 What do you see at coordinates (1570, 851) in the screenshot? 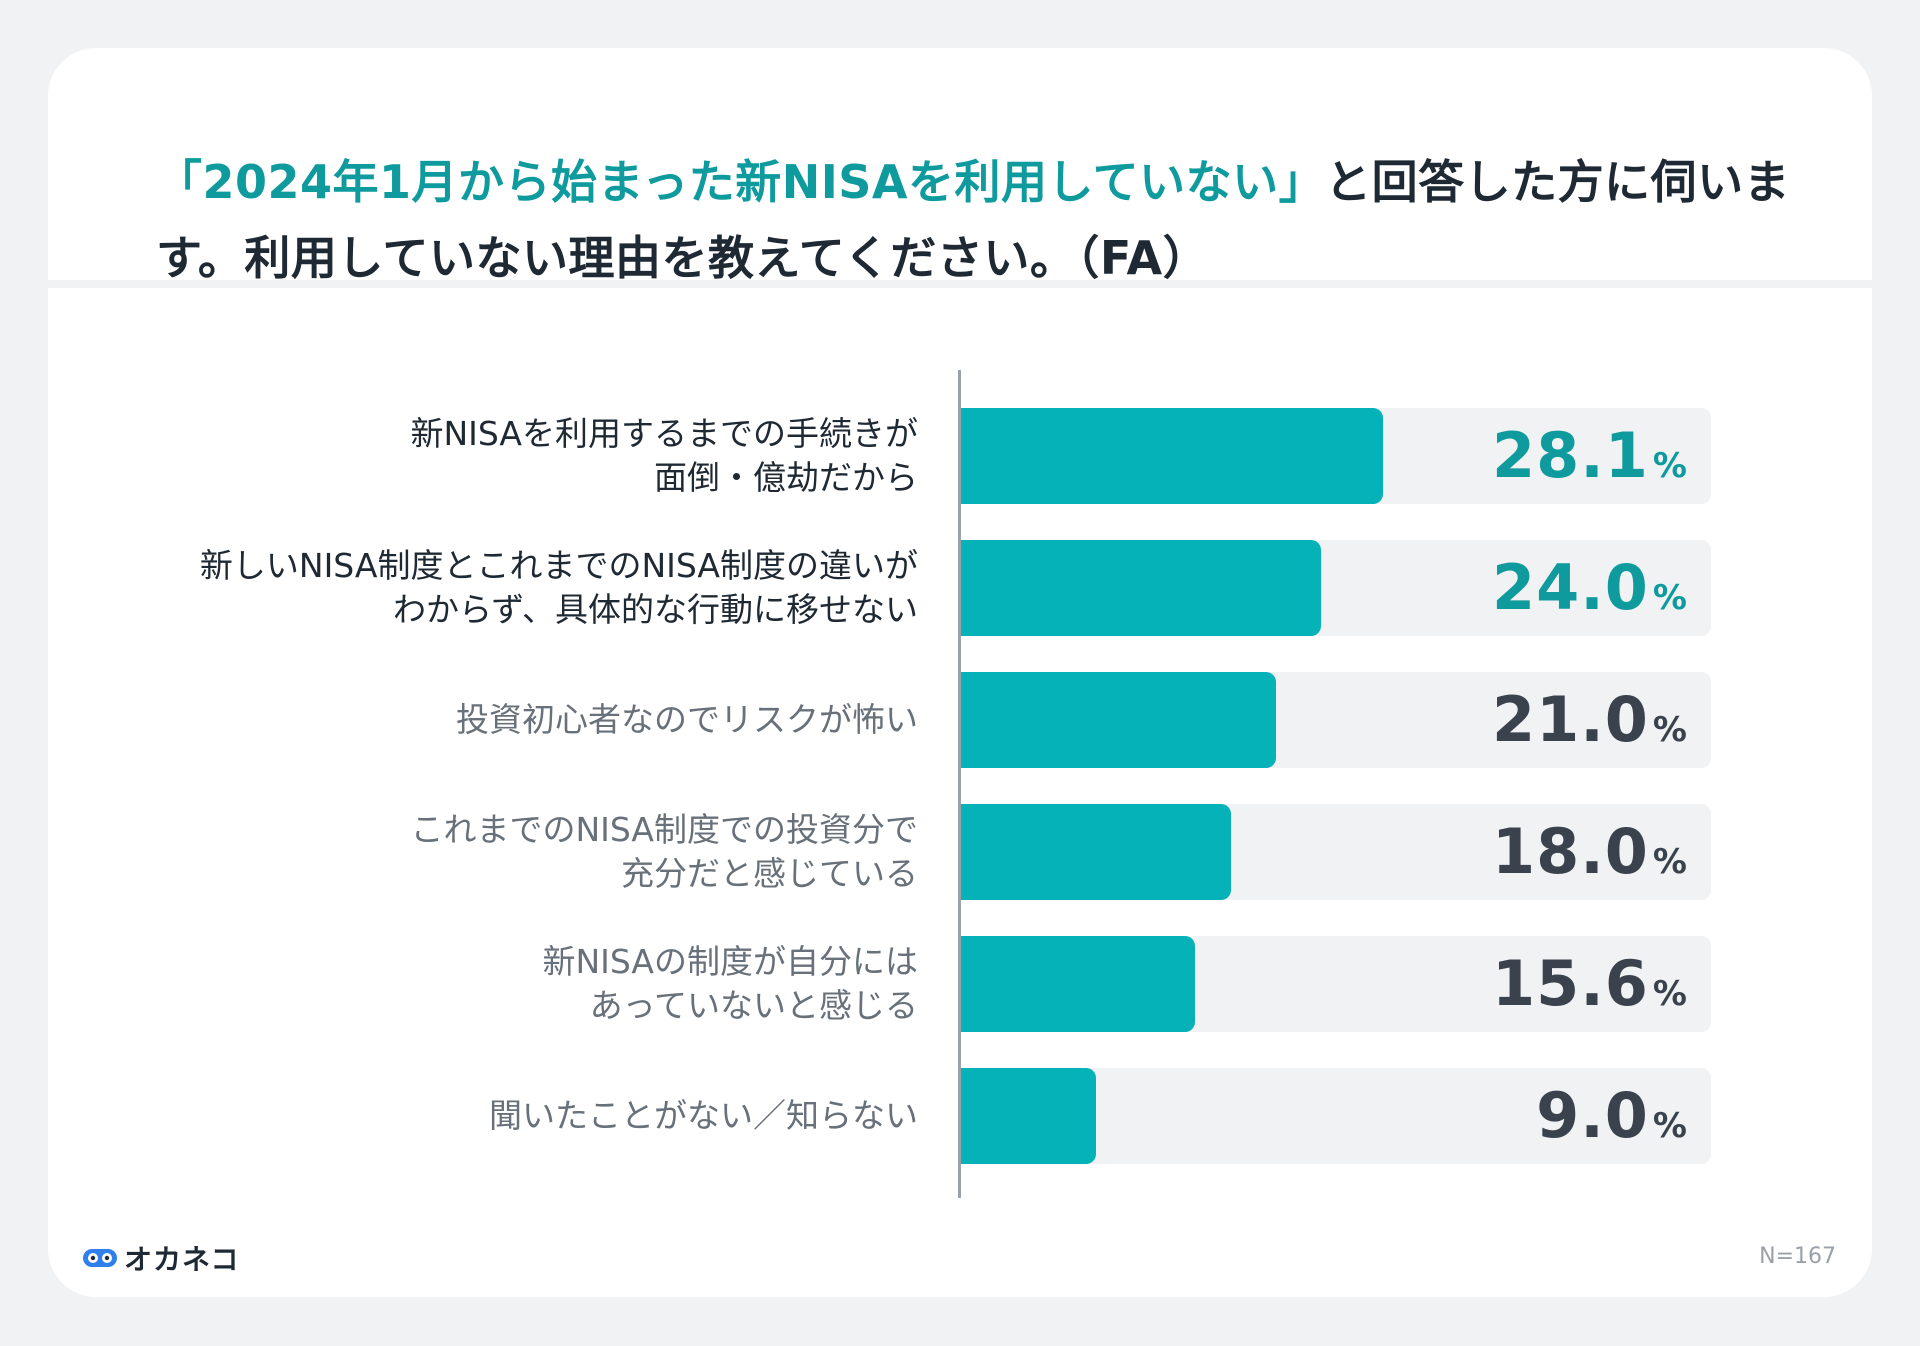
I see `data-label-value: 18.0` at bounding box center [1570, 851].